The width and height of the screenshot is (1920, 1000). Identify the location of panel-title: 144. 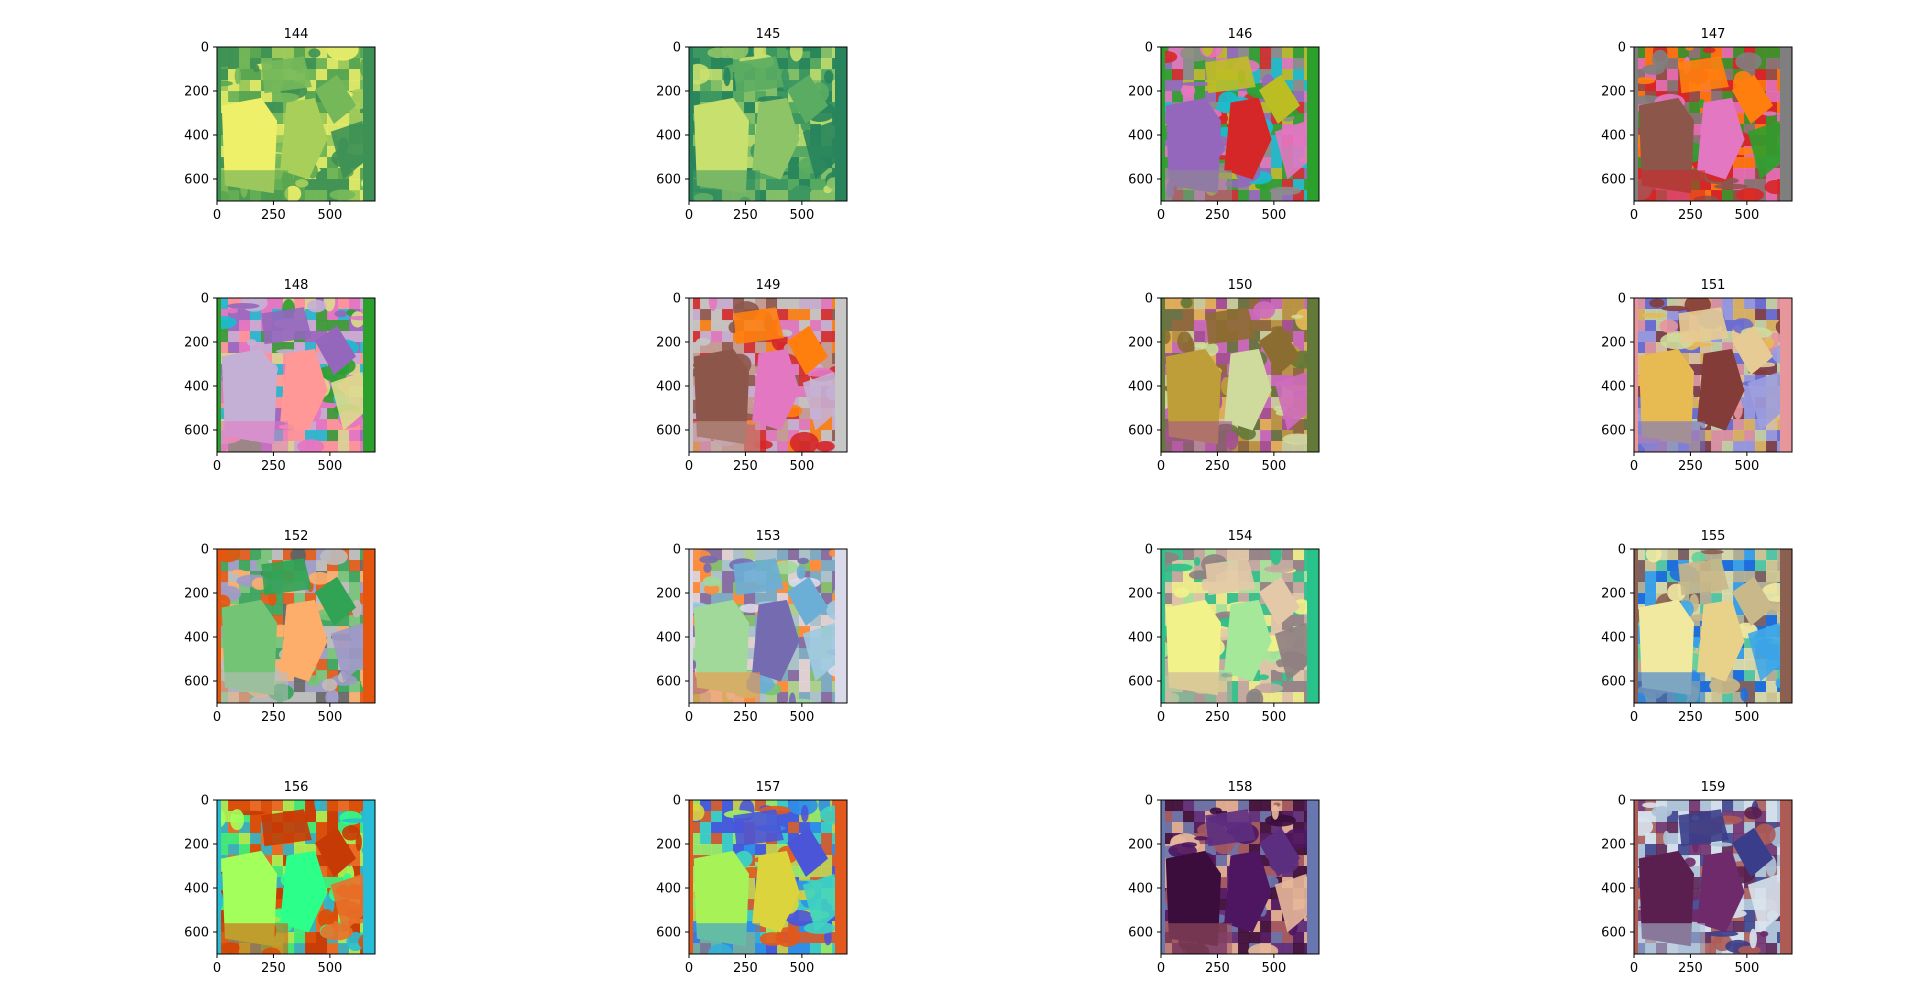
(296, 34).